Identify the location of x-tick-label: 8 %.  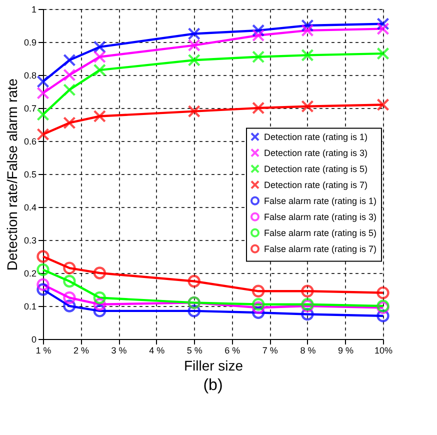
(308, 351).